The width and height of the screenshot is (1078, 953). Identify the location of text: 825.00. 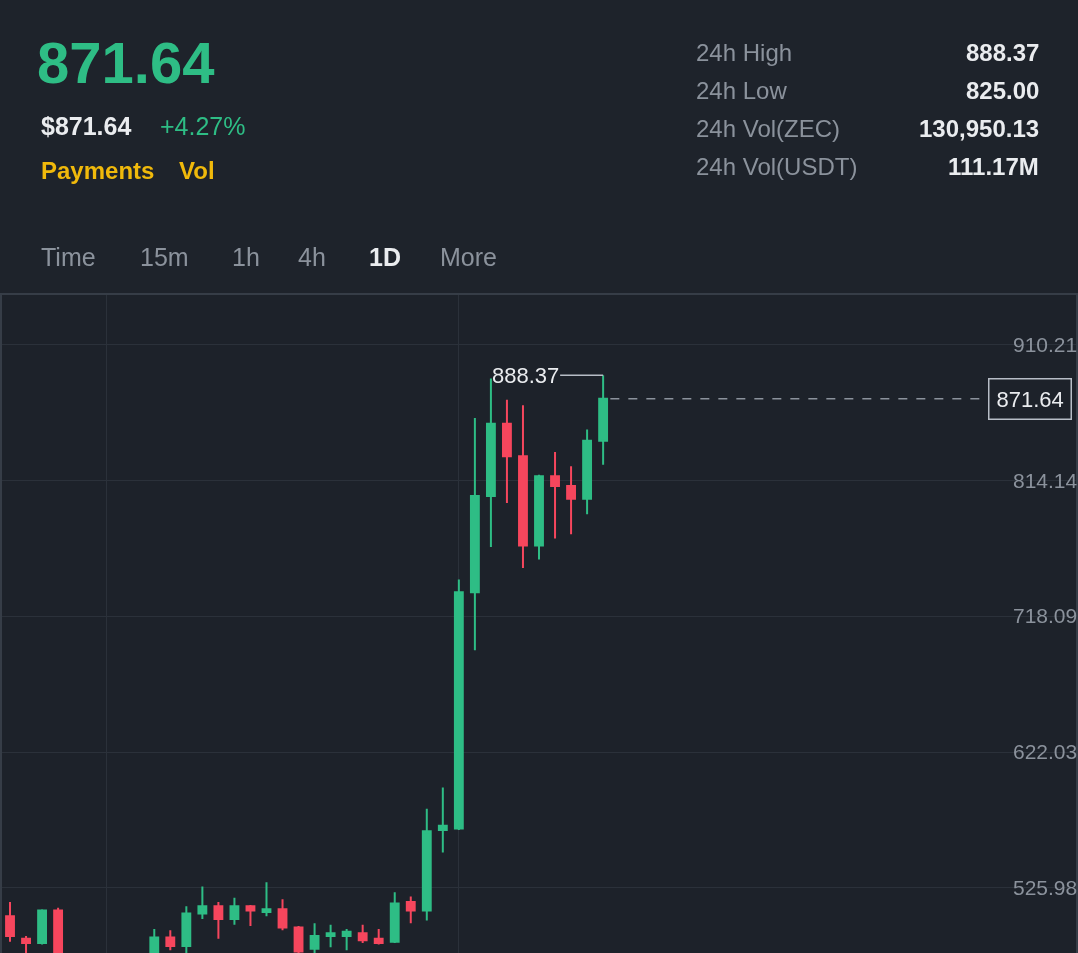
(1003, 90).